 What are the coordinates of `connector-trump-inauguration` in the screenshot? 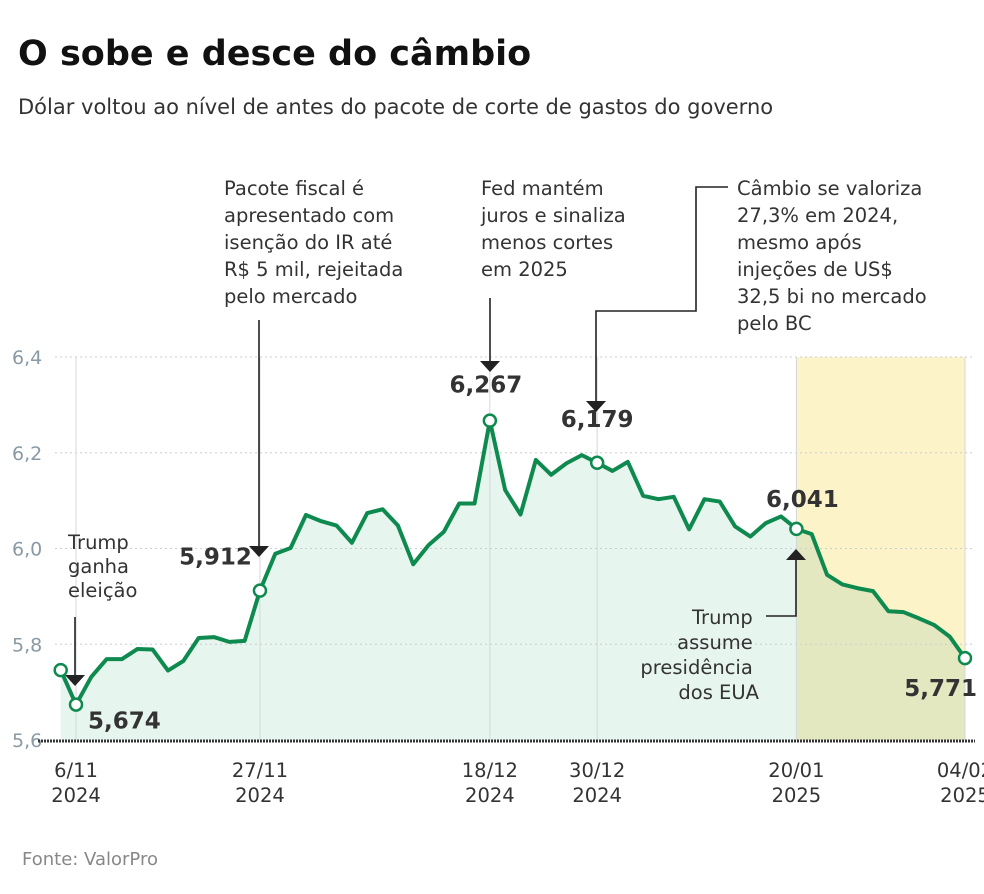 It's located at (781, 586).